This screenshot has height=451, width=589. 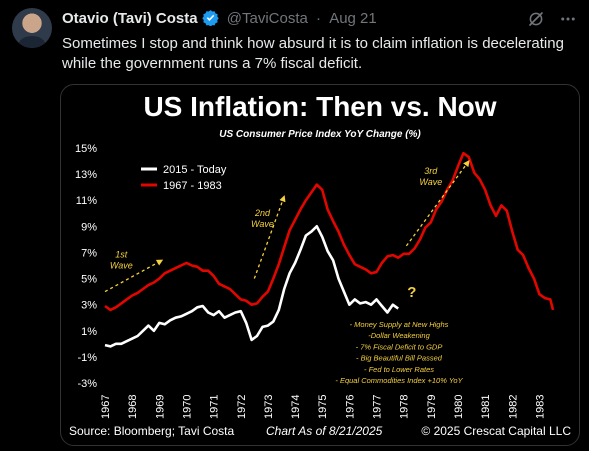 What do you see at coordinates (89, 280) in the screenshot?
I see `y-tick-label: 5%` at bounding box center [89, 280].